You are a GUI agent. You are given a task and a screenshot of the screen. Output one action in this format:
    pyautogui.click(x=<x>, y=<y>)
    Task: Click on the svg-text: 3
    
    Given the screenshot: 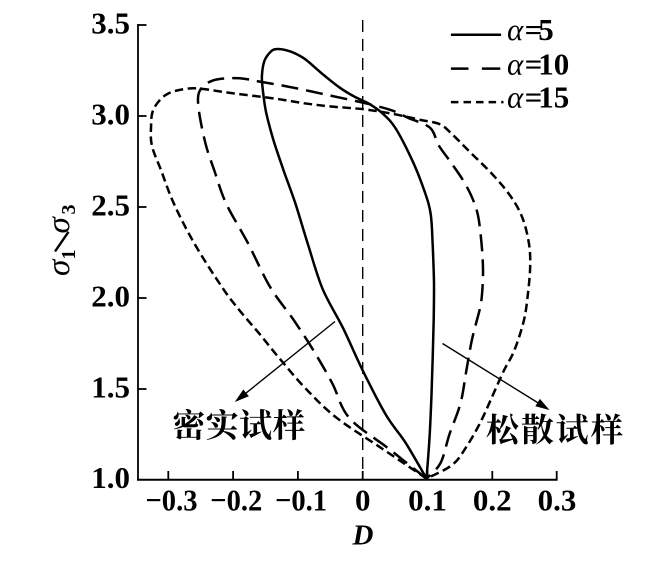 What is the action you would take?
    pyautogui.click(x=69, y=210)
    